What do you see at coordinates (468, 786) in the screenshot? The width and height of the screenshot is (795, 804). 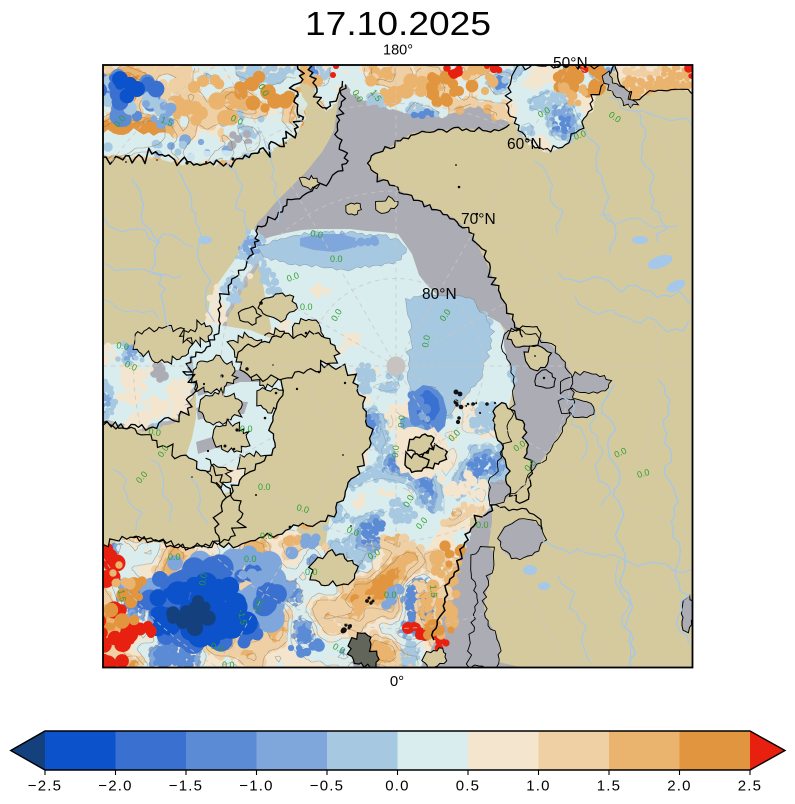 I see `svg-text: 0.5` at bounding box center [468, 786].